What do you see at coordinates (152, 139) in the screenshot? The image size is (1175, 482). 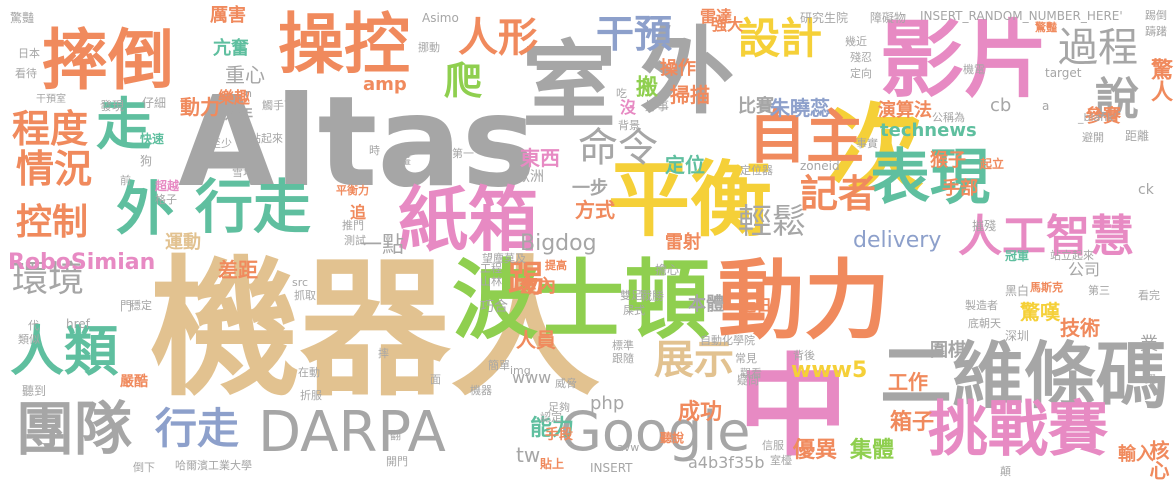 I see `cloud-word: 快速` at bounding box center [152, 139].